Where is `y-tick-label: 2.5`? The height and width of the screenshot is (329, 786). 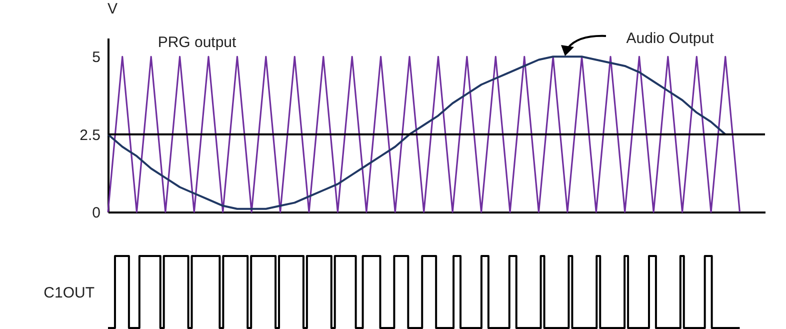
y-tick-label: 2.5 is located at coordinates (90, 135).